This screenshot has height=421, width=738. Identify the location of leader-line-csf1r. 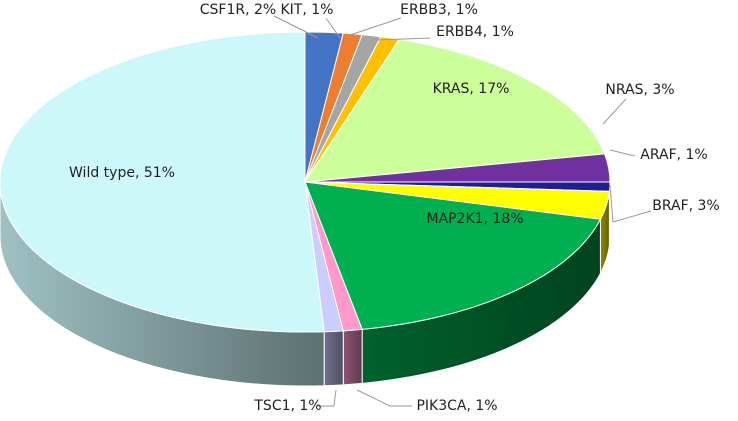
(296, 27).